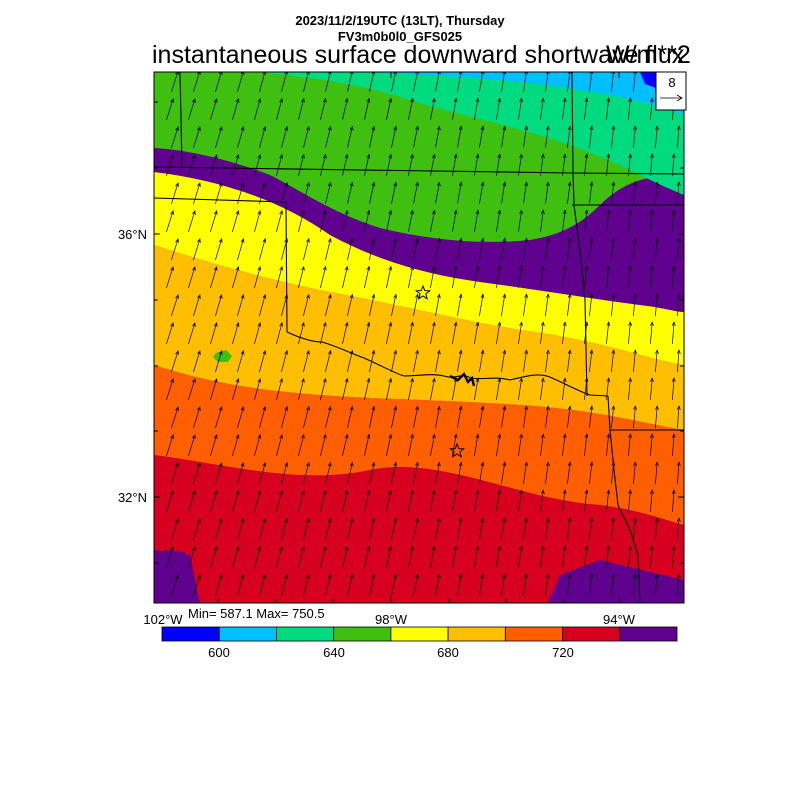 The width and height of the screenshot is (800, 800). What do you see at coordinates (391, 652) in the screenshot?
I see `colorbar-labels: 600 640 680 720` at bounding box center [391, 652].